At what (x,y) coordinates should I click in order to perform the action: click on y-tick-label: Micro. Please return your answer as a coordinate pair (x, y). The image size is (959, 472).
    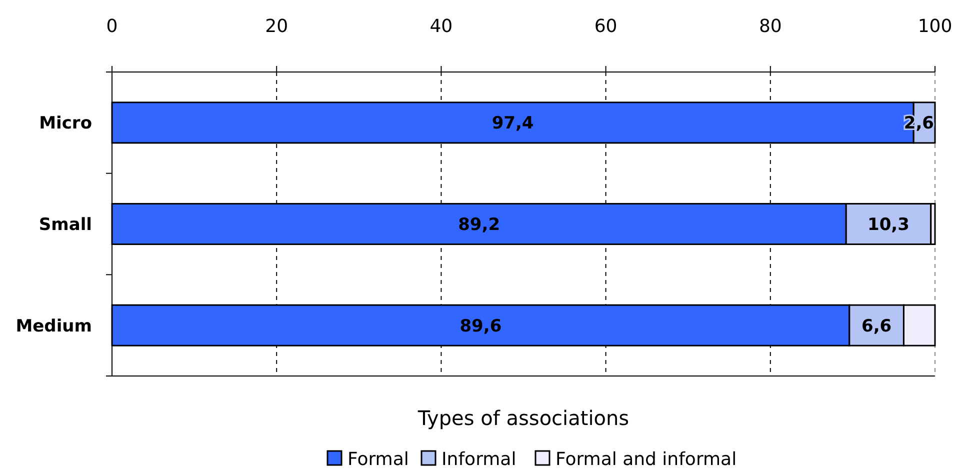
    Looking at the image, I should click on (65, 124).